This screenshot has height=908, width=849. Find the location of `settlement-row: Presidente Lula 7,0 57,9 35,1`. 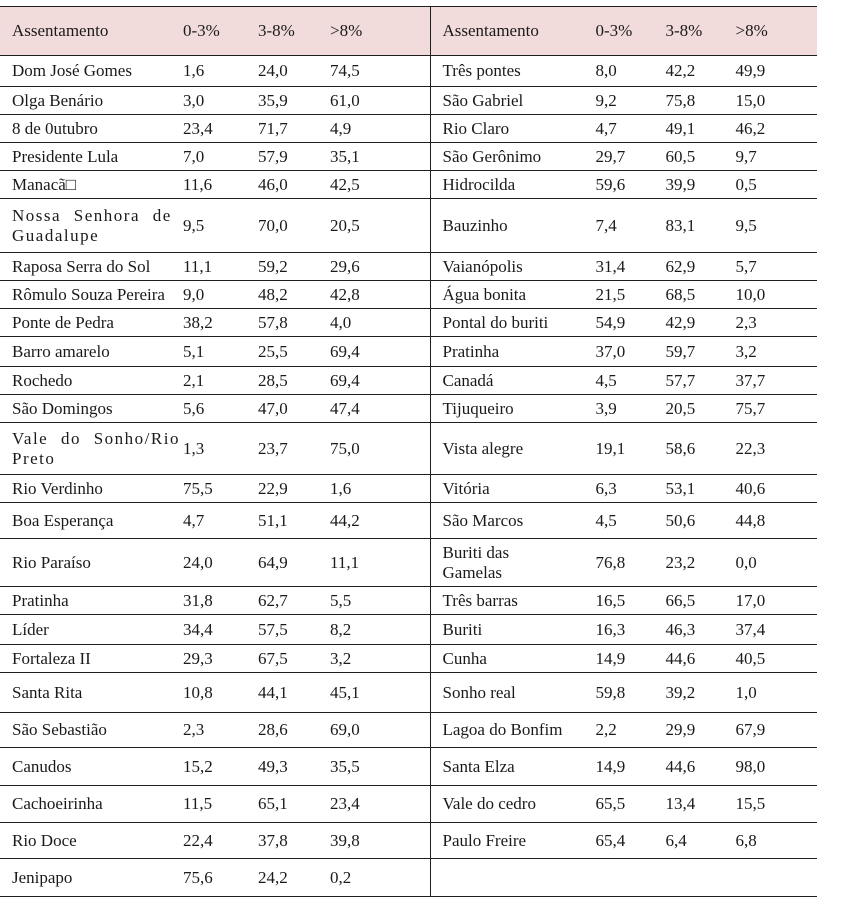

settlement-row: Presidente Lula 7,0 57,9 35,1 is located at coordinates (215, 156).